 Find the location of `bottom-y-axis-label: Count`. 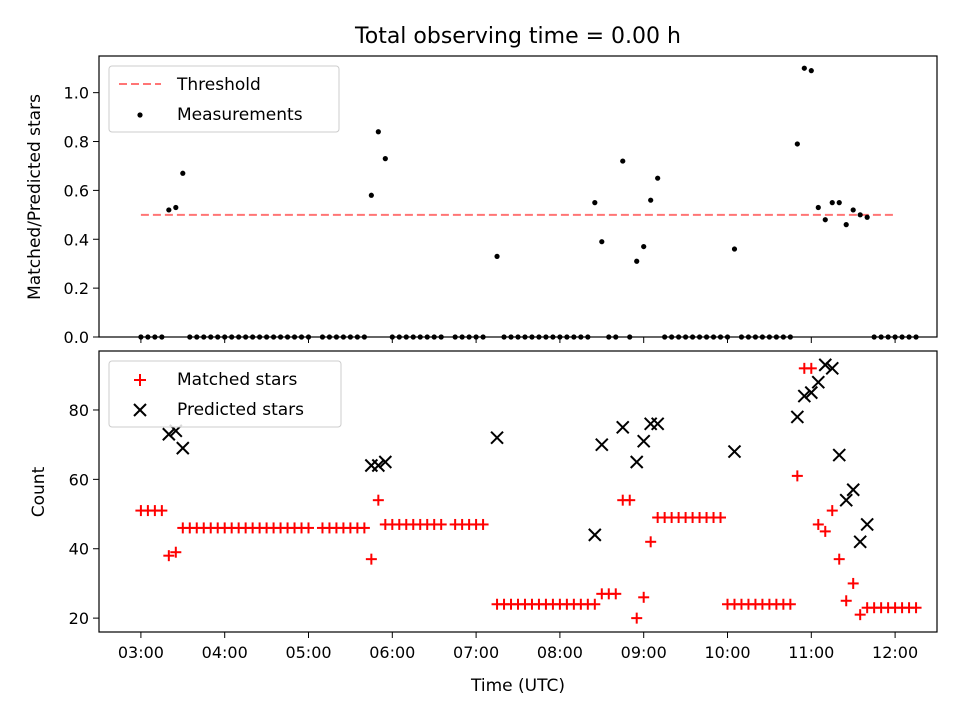

bottom-y-axis-label: Count is located at coordinates (39, 491).